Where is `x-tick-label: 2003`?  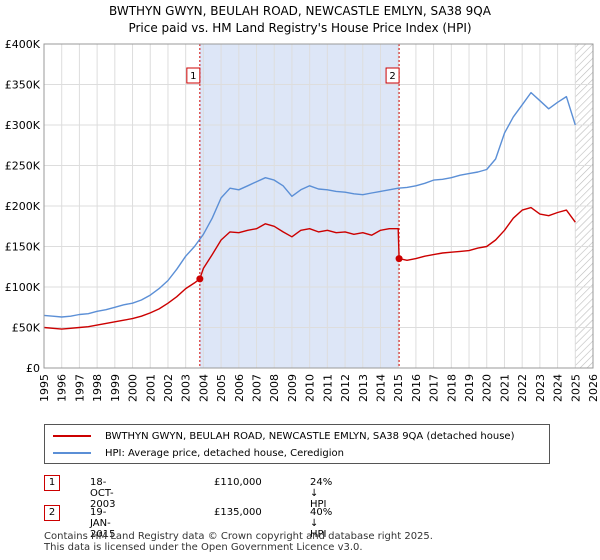
x-tick-label: 2003 is located at coordinates (186, 388).